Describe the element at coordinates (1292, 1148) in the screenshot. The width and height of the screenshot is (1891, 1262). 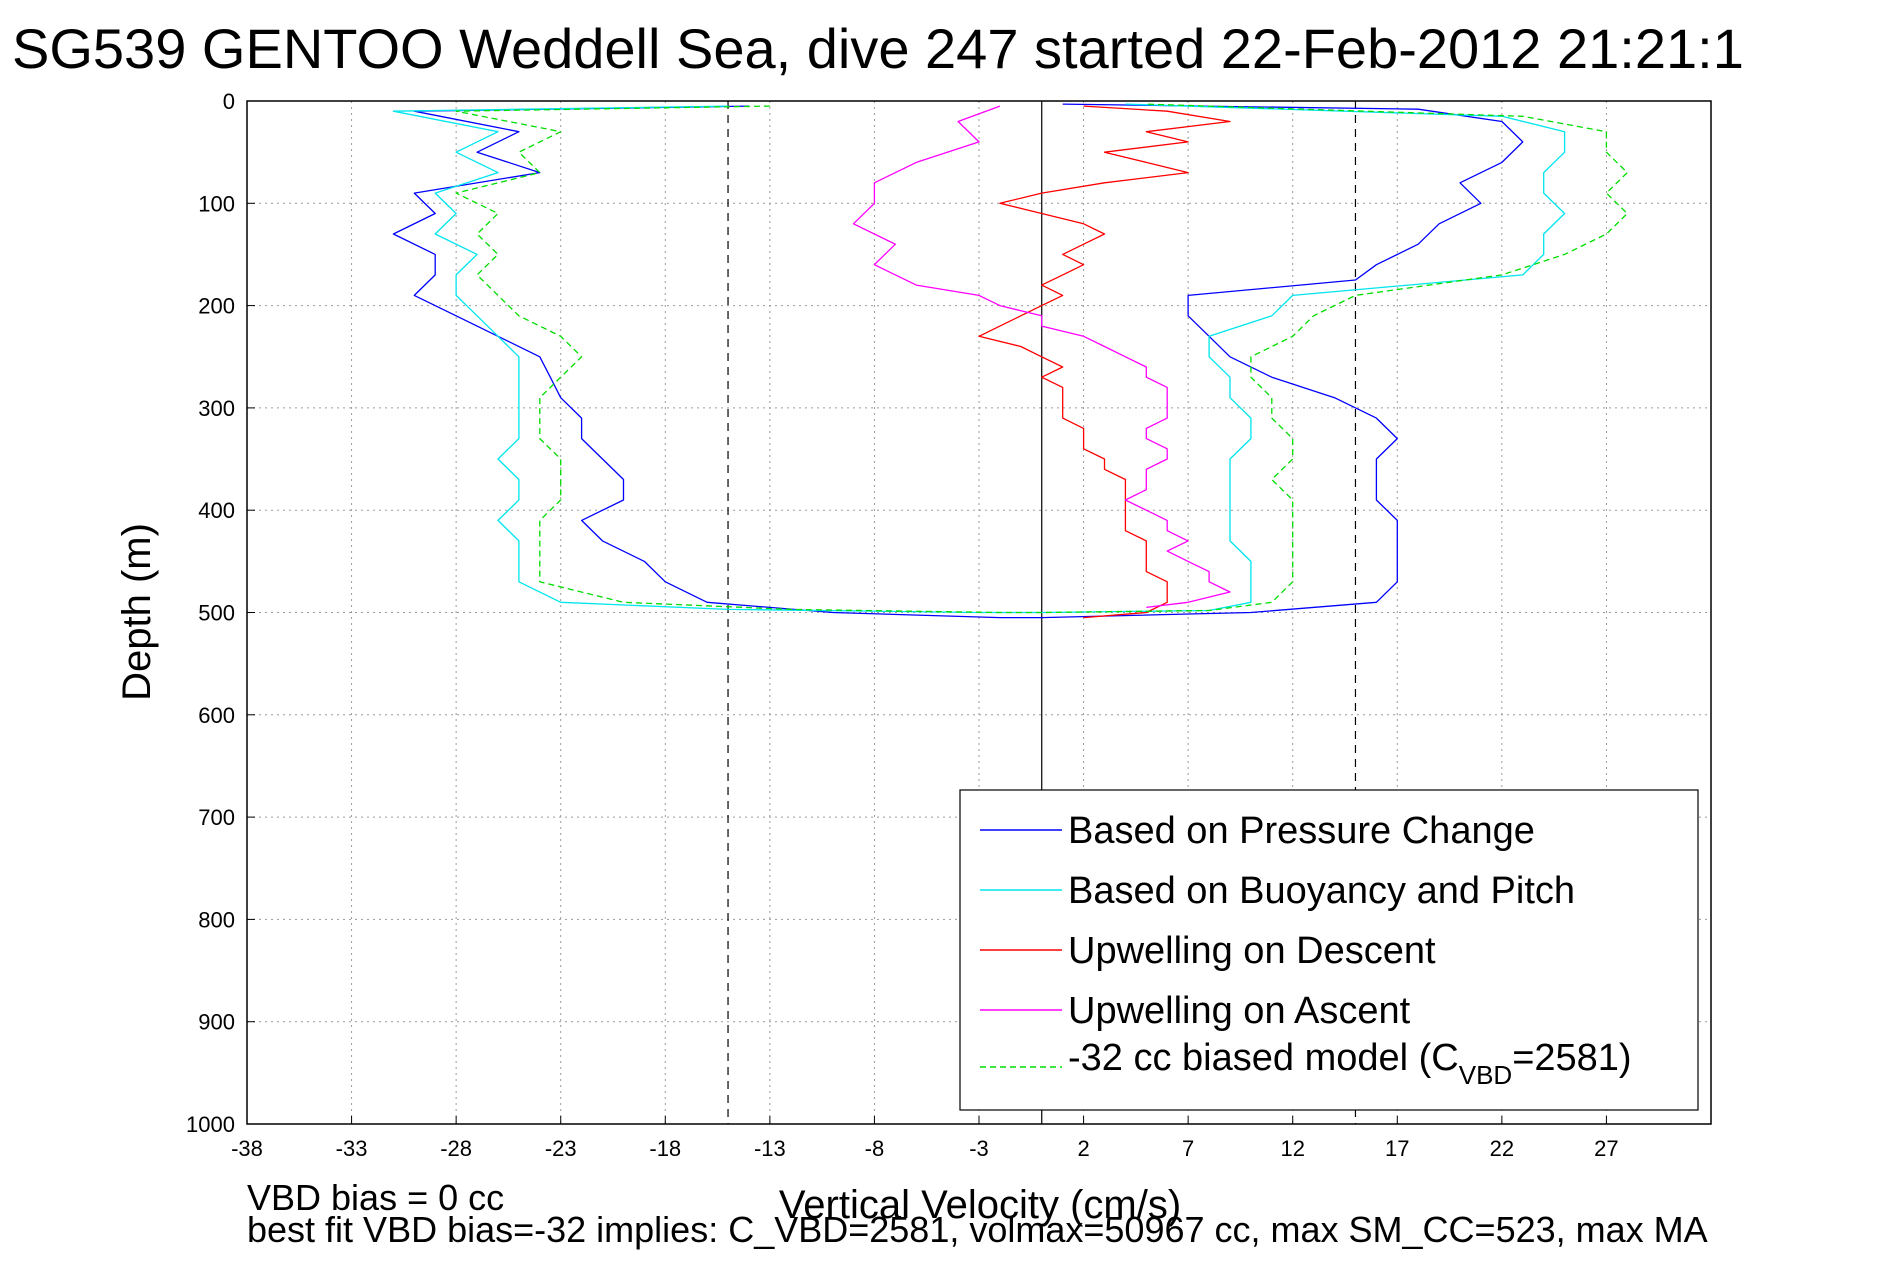
I see `x-tick-label: 12` at that location.